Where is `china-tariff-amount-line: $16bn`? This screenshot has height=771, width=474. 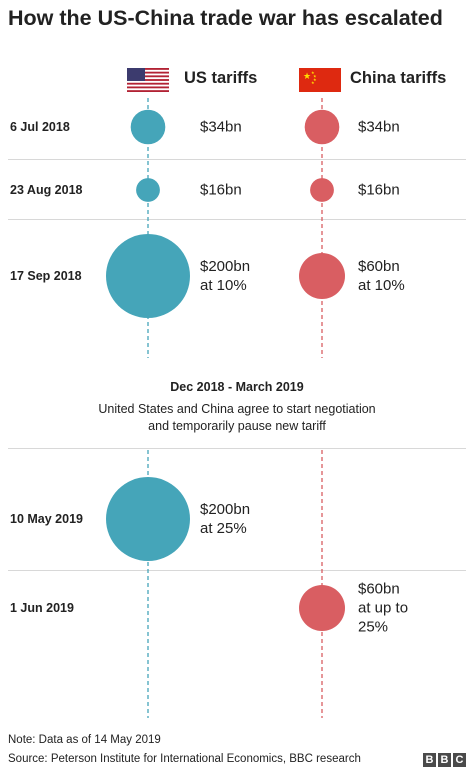 china-tariff-amount-line: $16bn is located at coordinates (379, 190).